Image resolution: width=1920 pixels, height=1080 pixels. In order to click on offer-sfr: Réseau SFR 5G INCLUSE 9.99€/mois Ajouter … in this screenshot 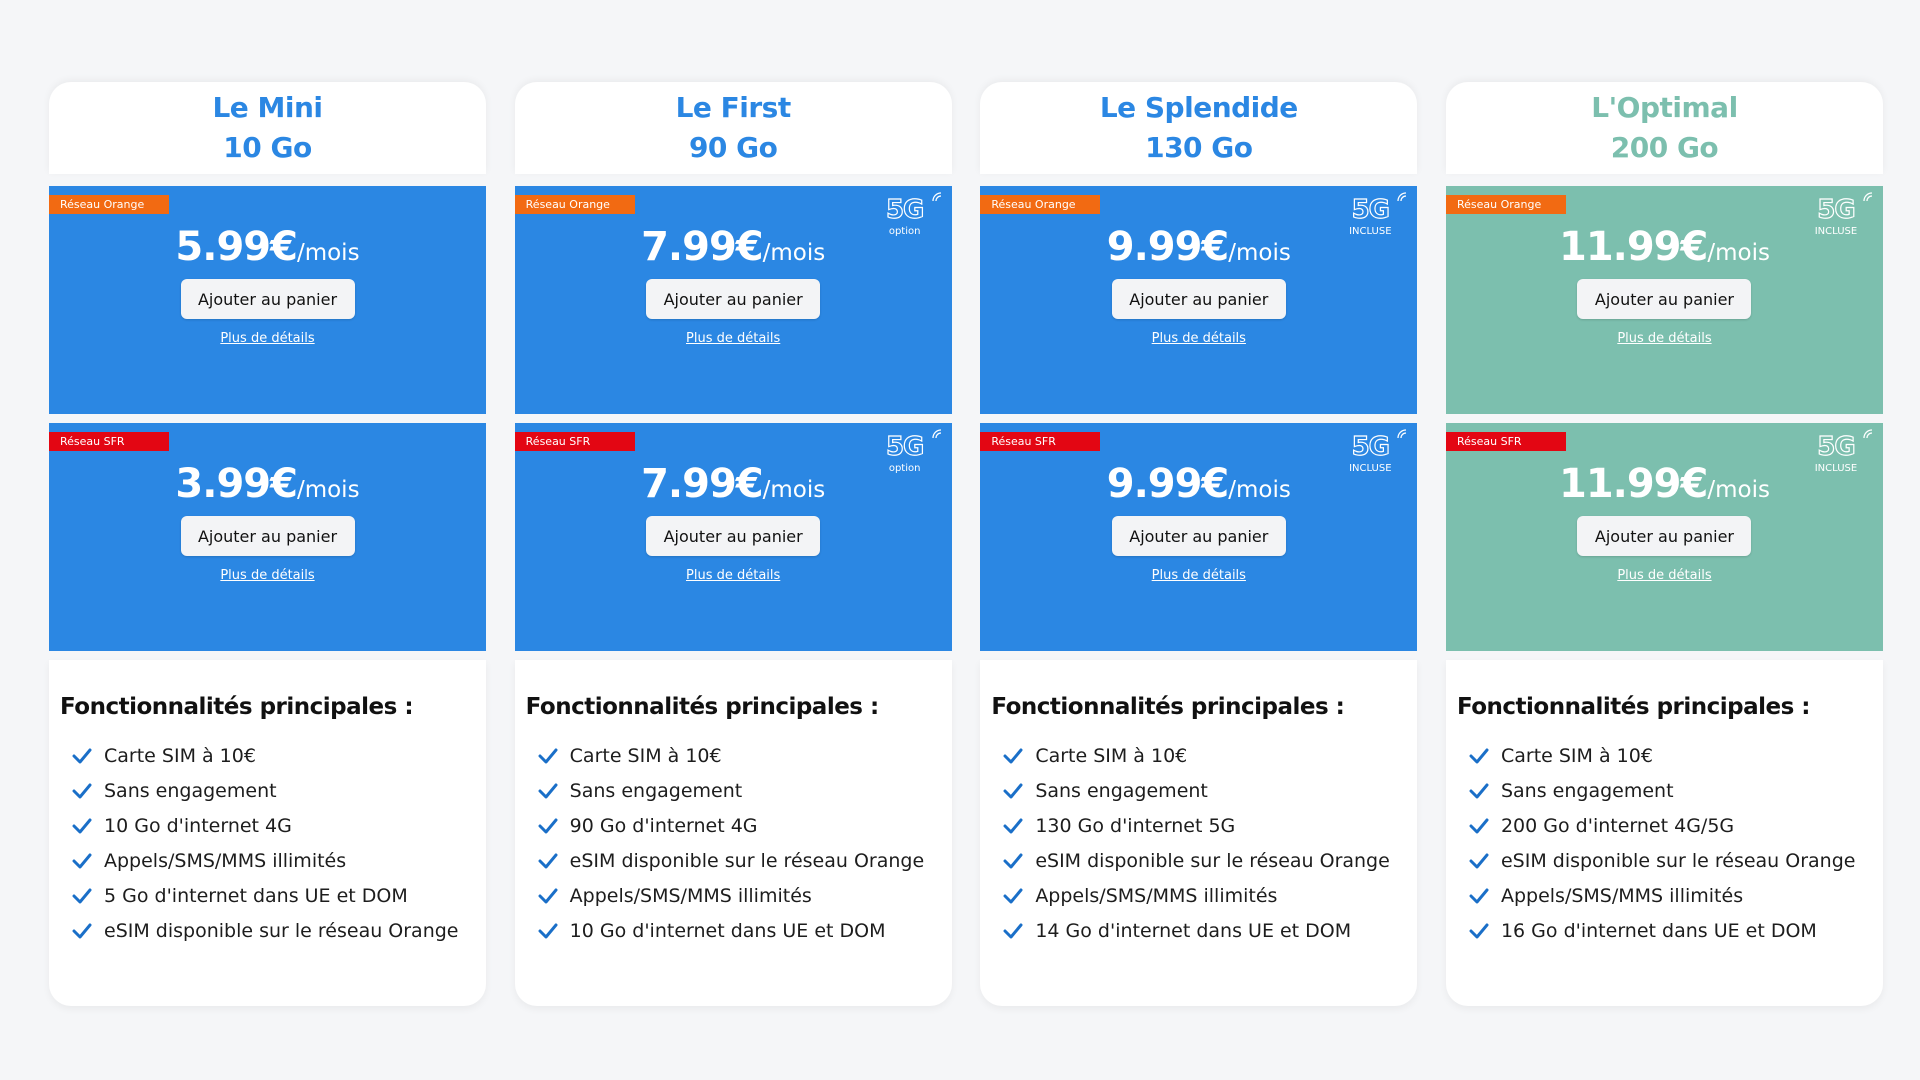, I will do `click(1199, 537)`.